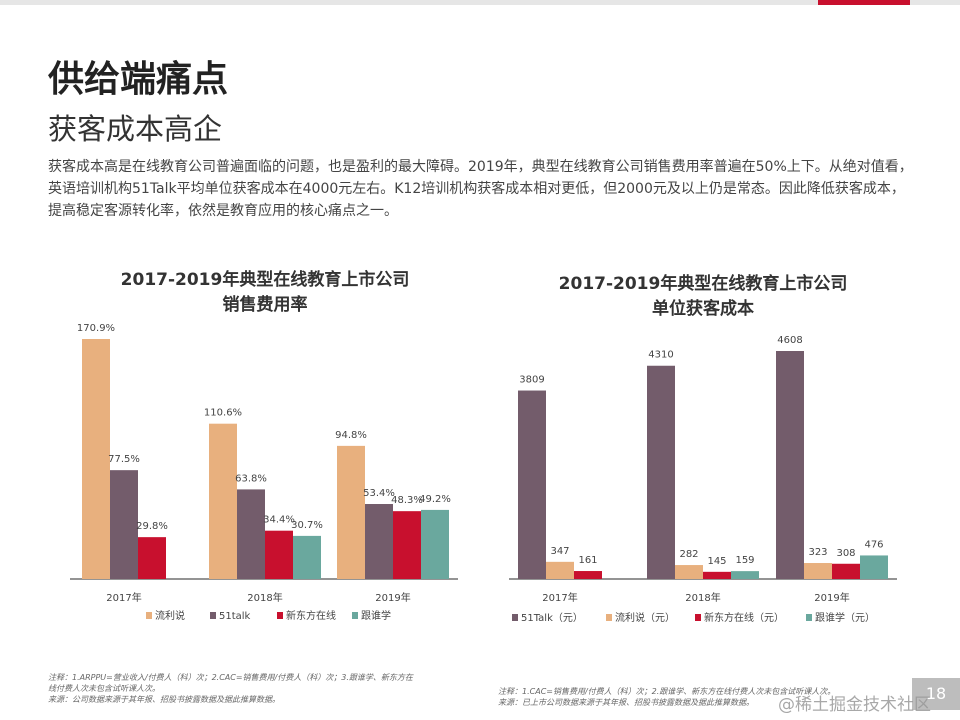 This screenshot has width=960, height=720. I want to click on top-bar, so click(480, 2).